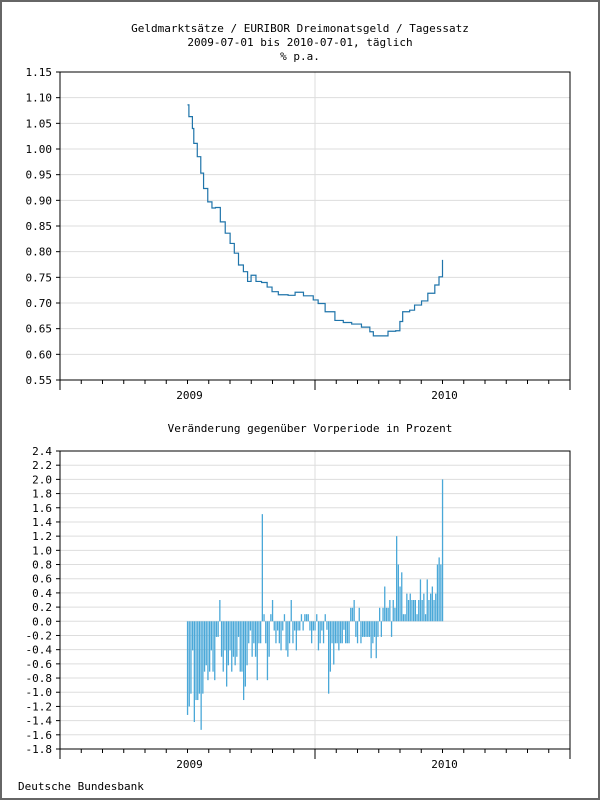 The height and width of the screenshot is (800, 600). What do you see at coordinates (300, 56) in the screenshot?
I see `chart-unit: % p.a.` at bounding box center [300, 56].